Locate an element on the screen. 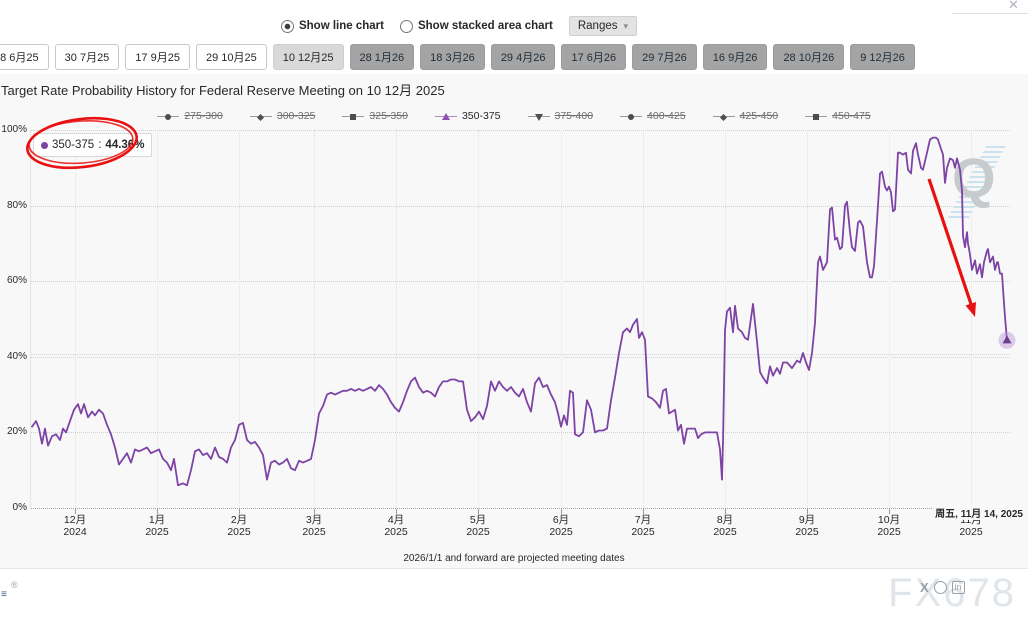 The image size is (1028, 632). radio-selected-icon is located at coordinates (287, 26).